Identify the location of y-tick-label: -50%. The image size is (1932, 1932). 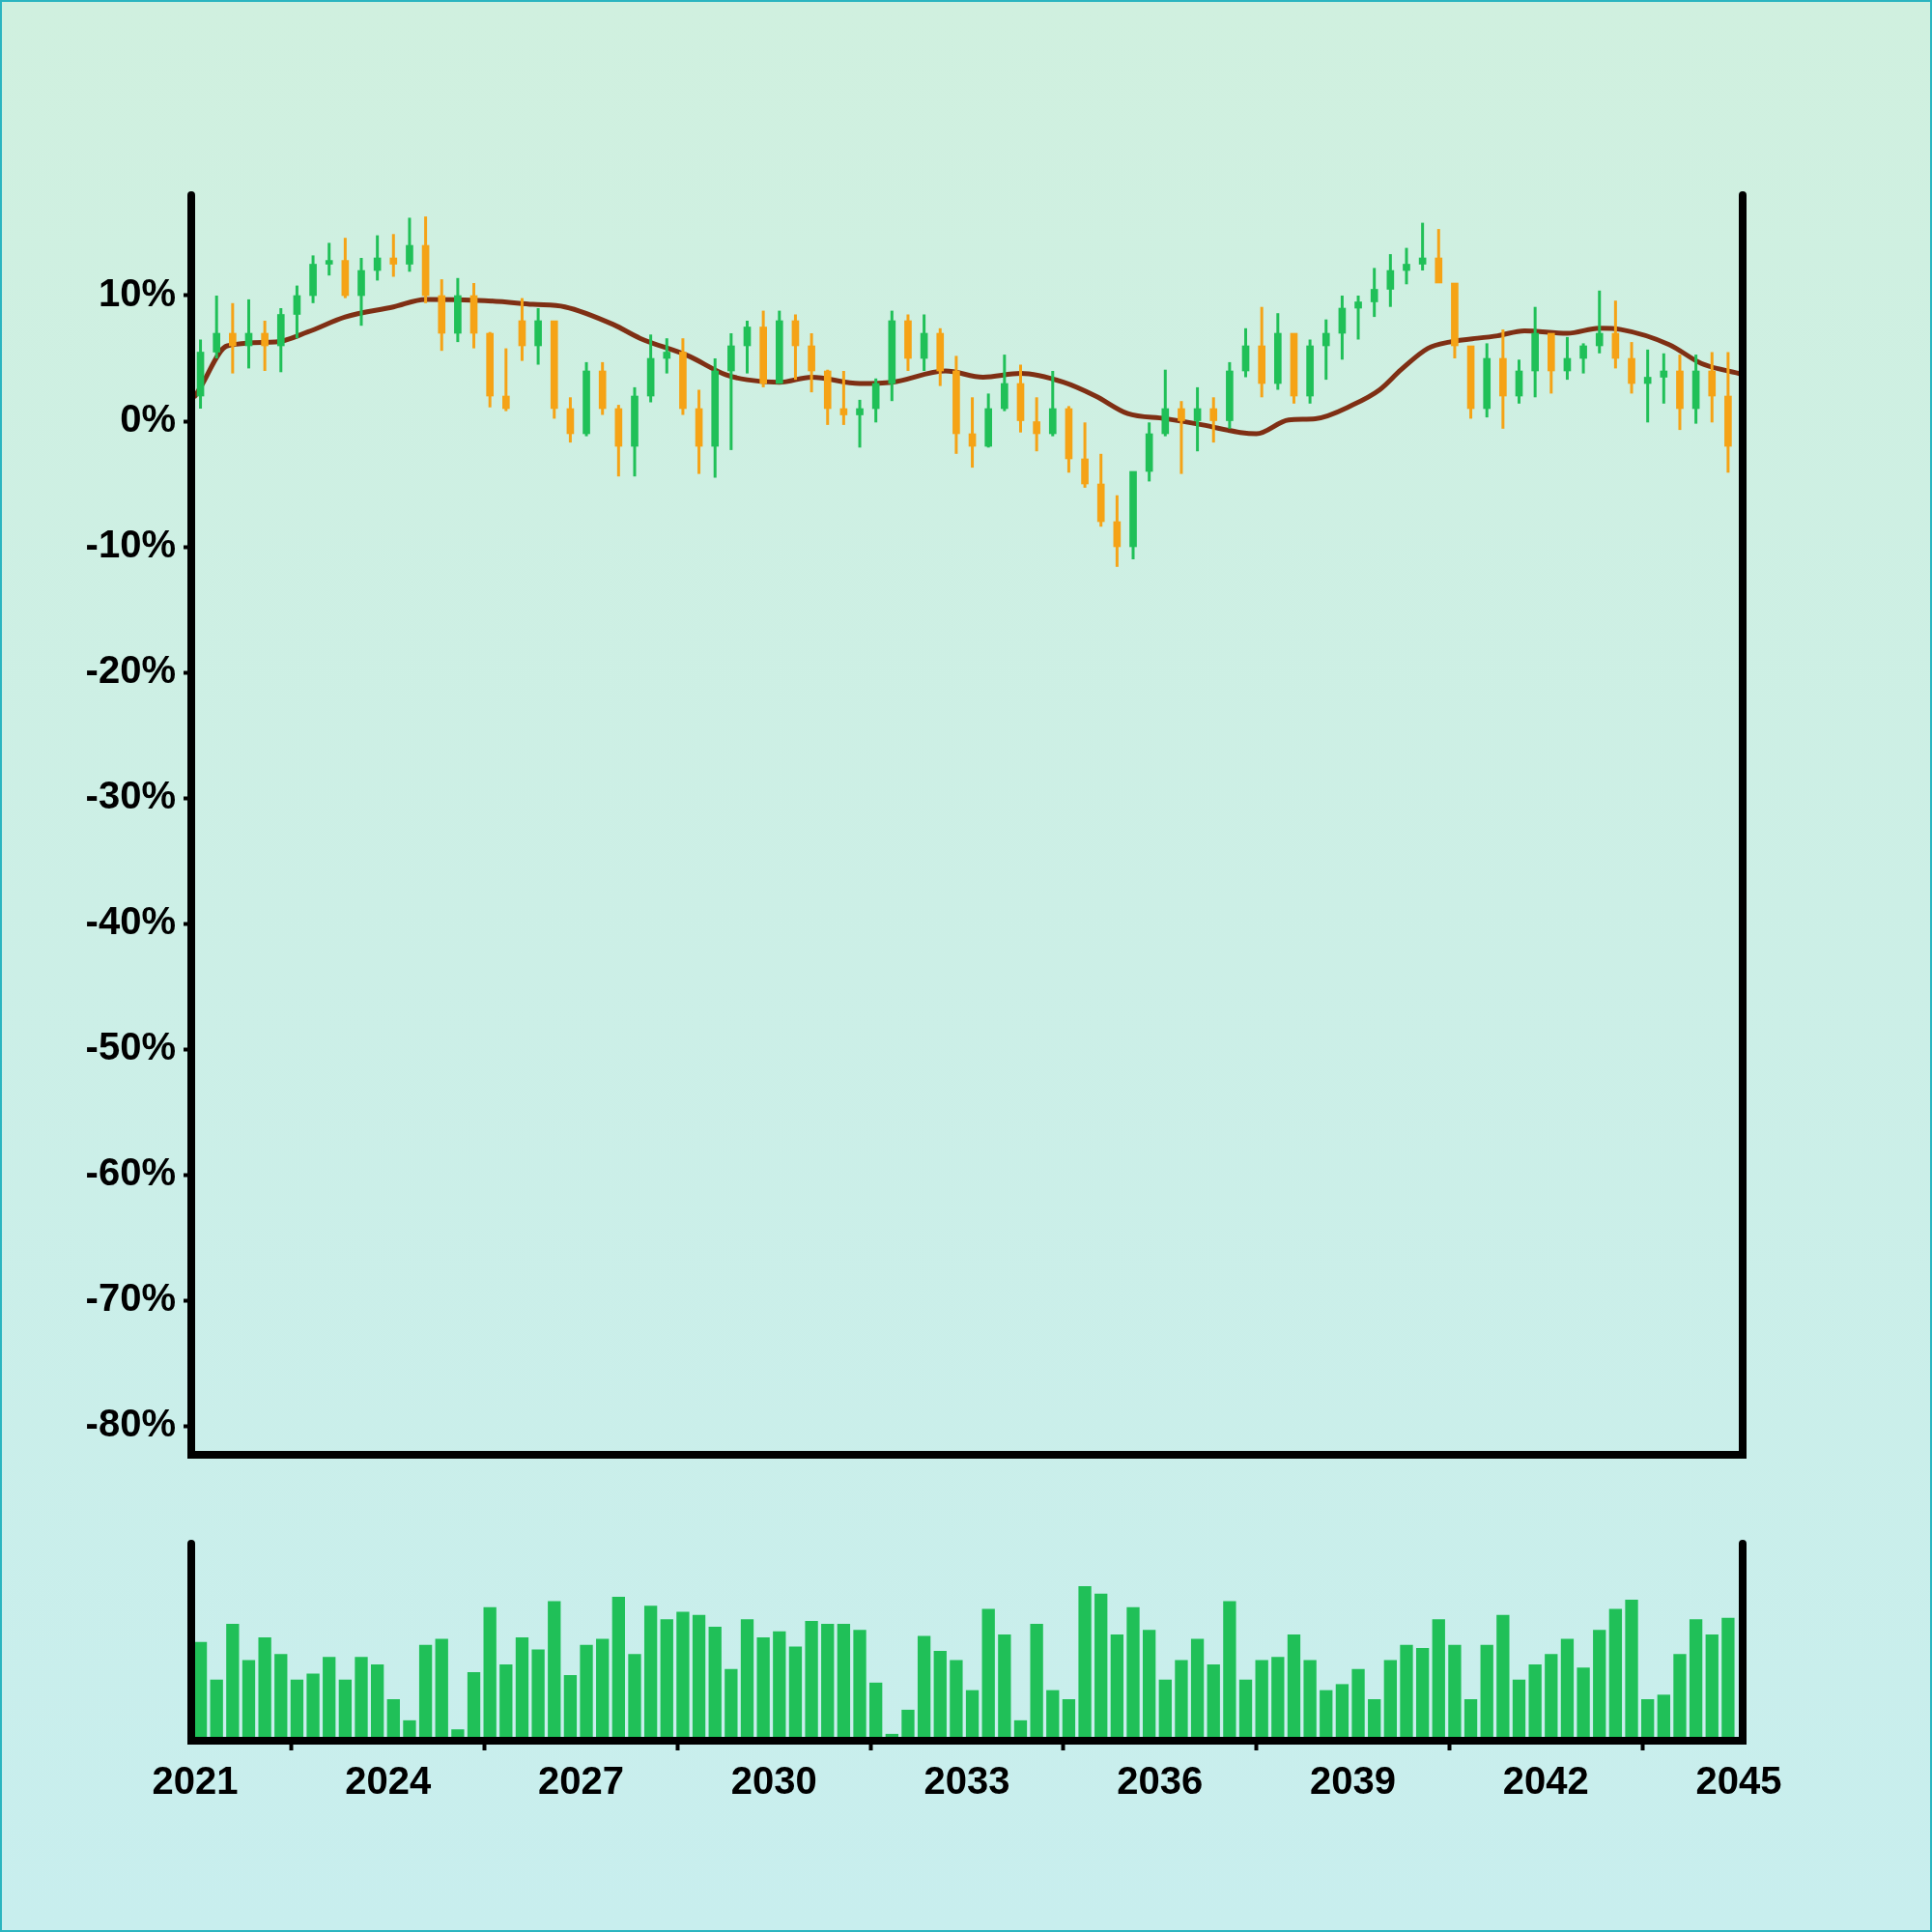
(130, 1046).